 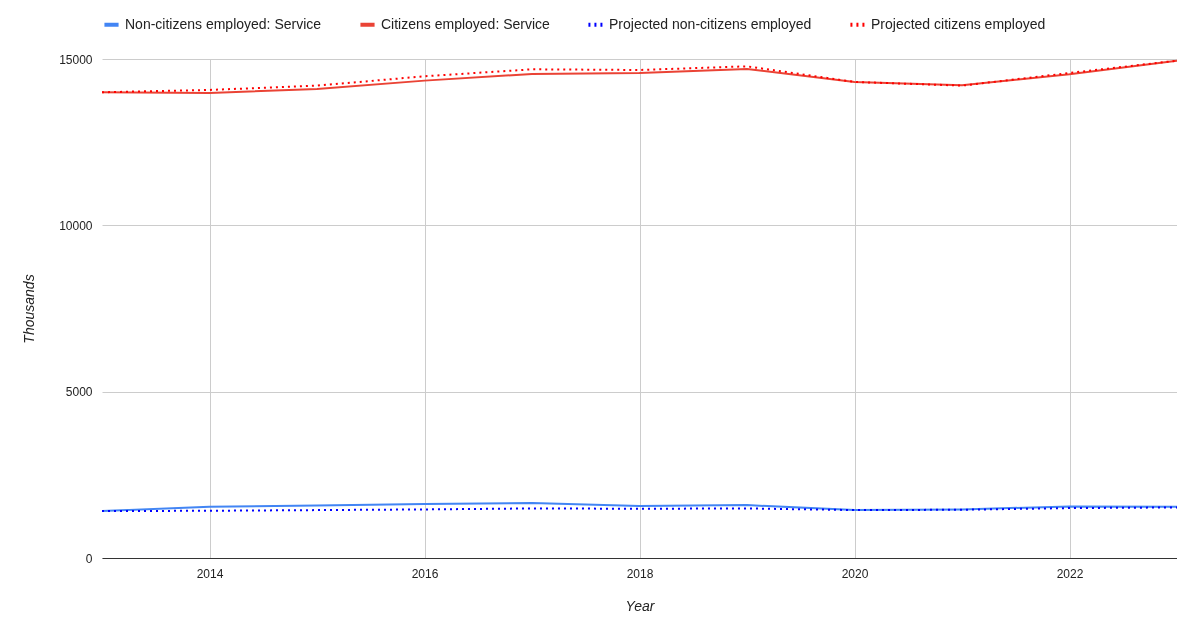 I want to click on x-tick-label: 2020, so click(x=855, y=573).